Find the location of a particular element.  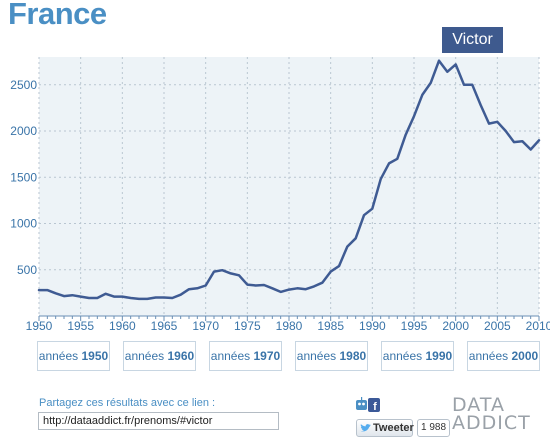

y-tick-label: 500 is located at coordinates (27, 270).